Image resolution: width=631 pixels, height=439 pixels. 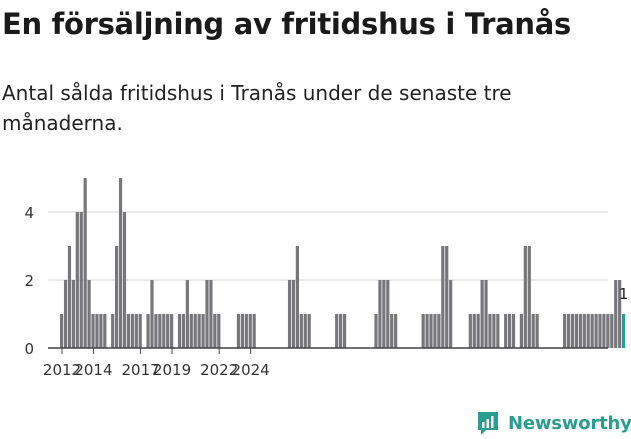 I want to click on y-tick-label: 0, so click(x=29, y=349).